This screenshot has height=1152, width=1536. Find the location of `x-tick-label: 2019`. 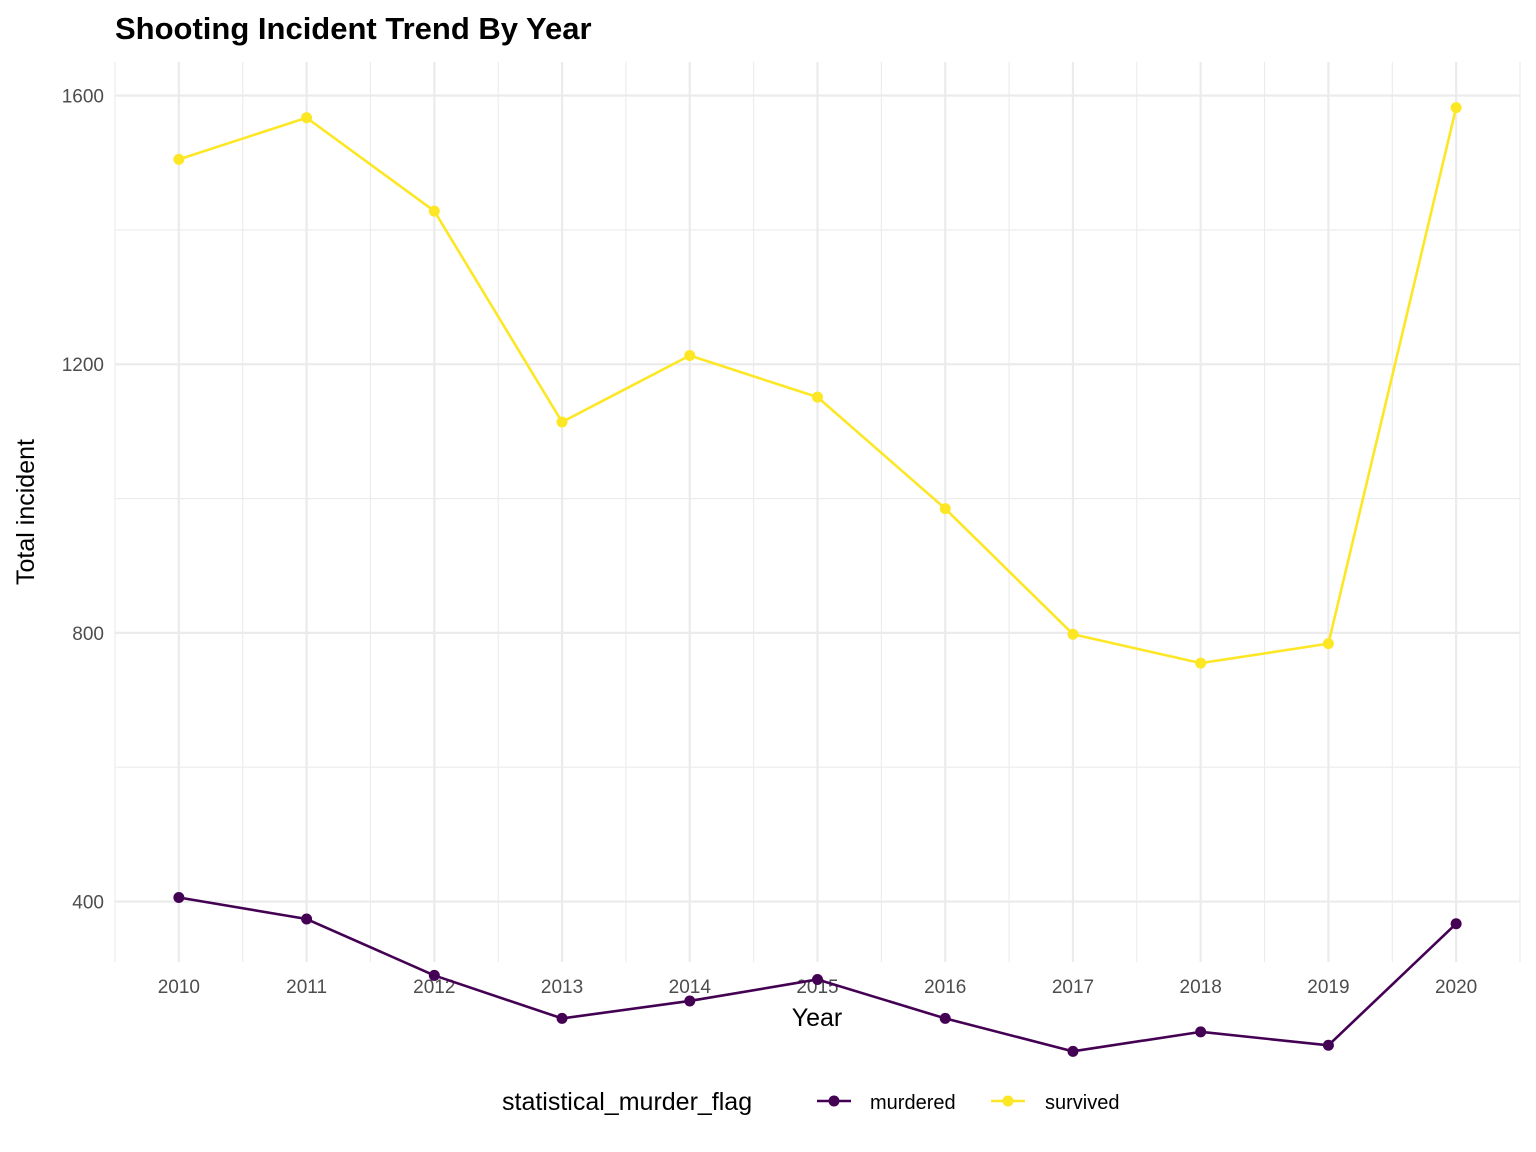

x-tick-label: 2019 is located at coordinates (1328, 987).